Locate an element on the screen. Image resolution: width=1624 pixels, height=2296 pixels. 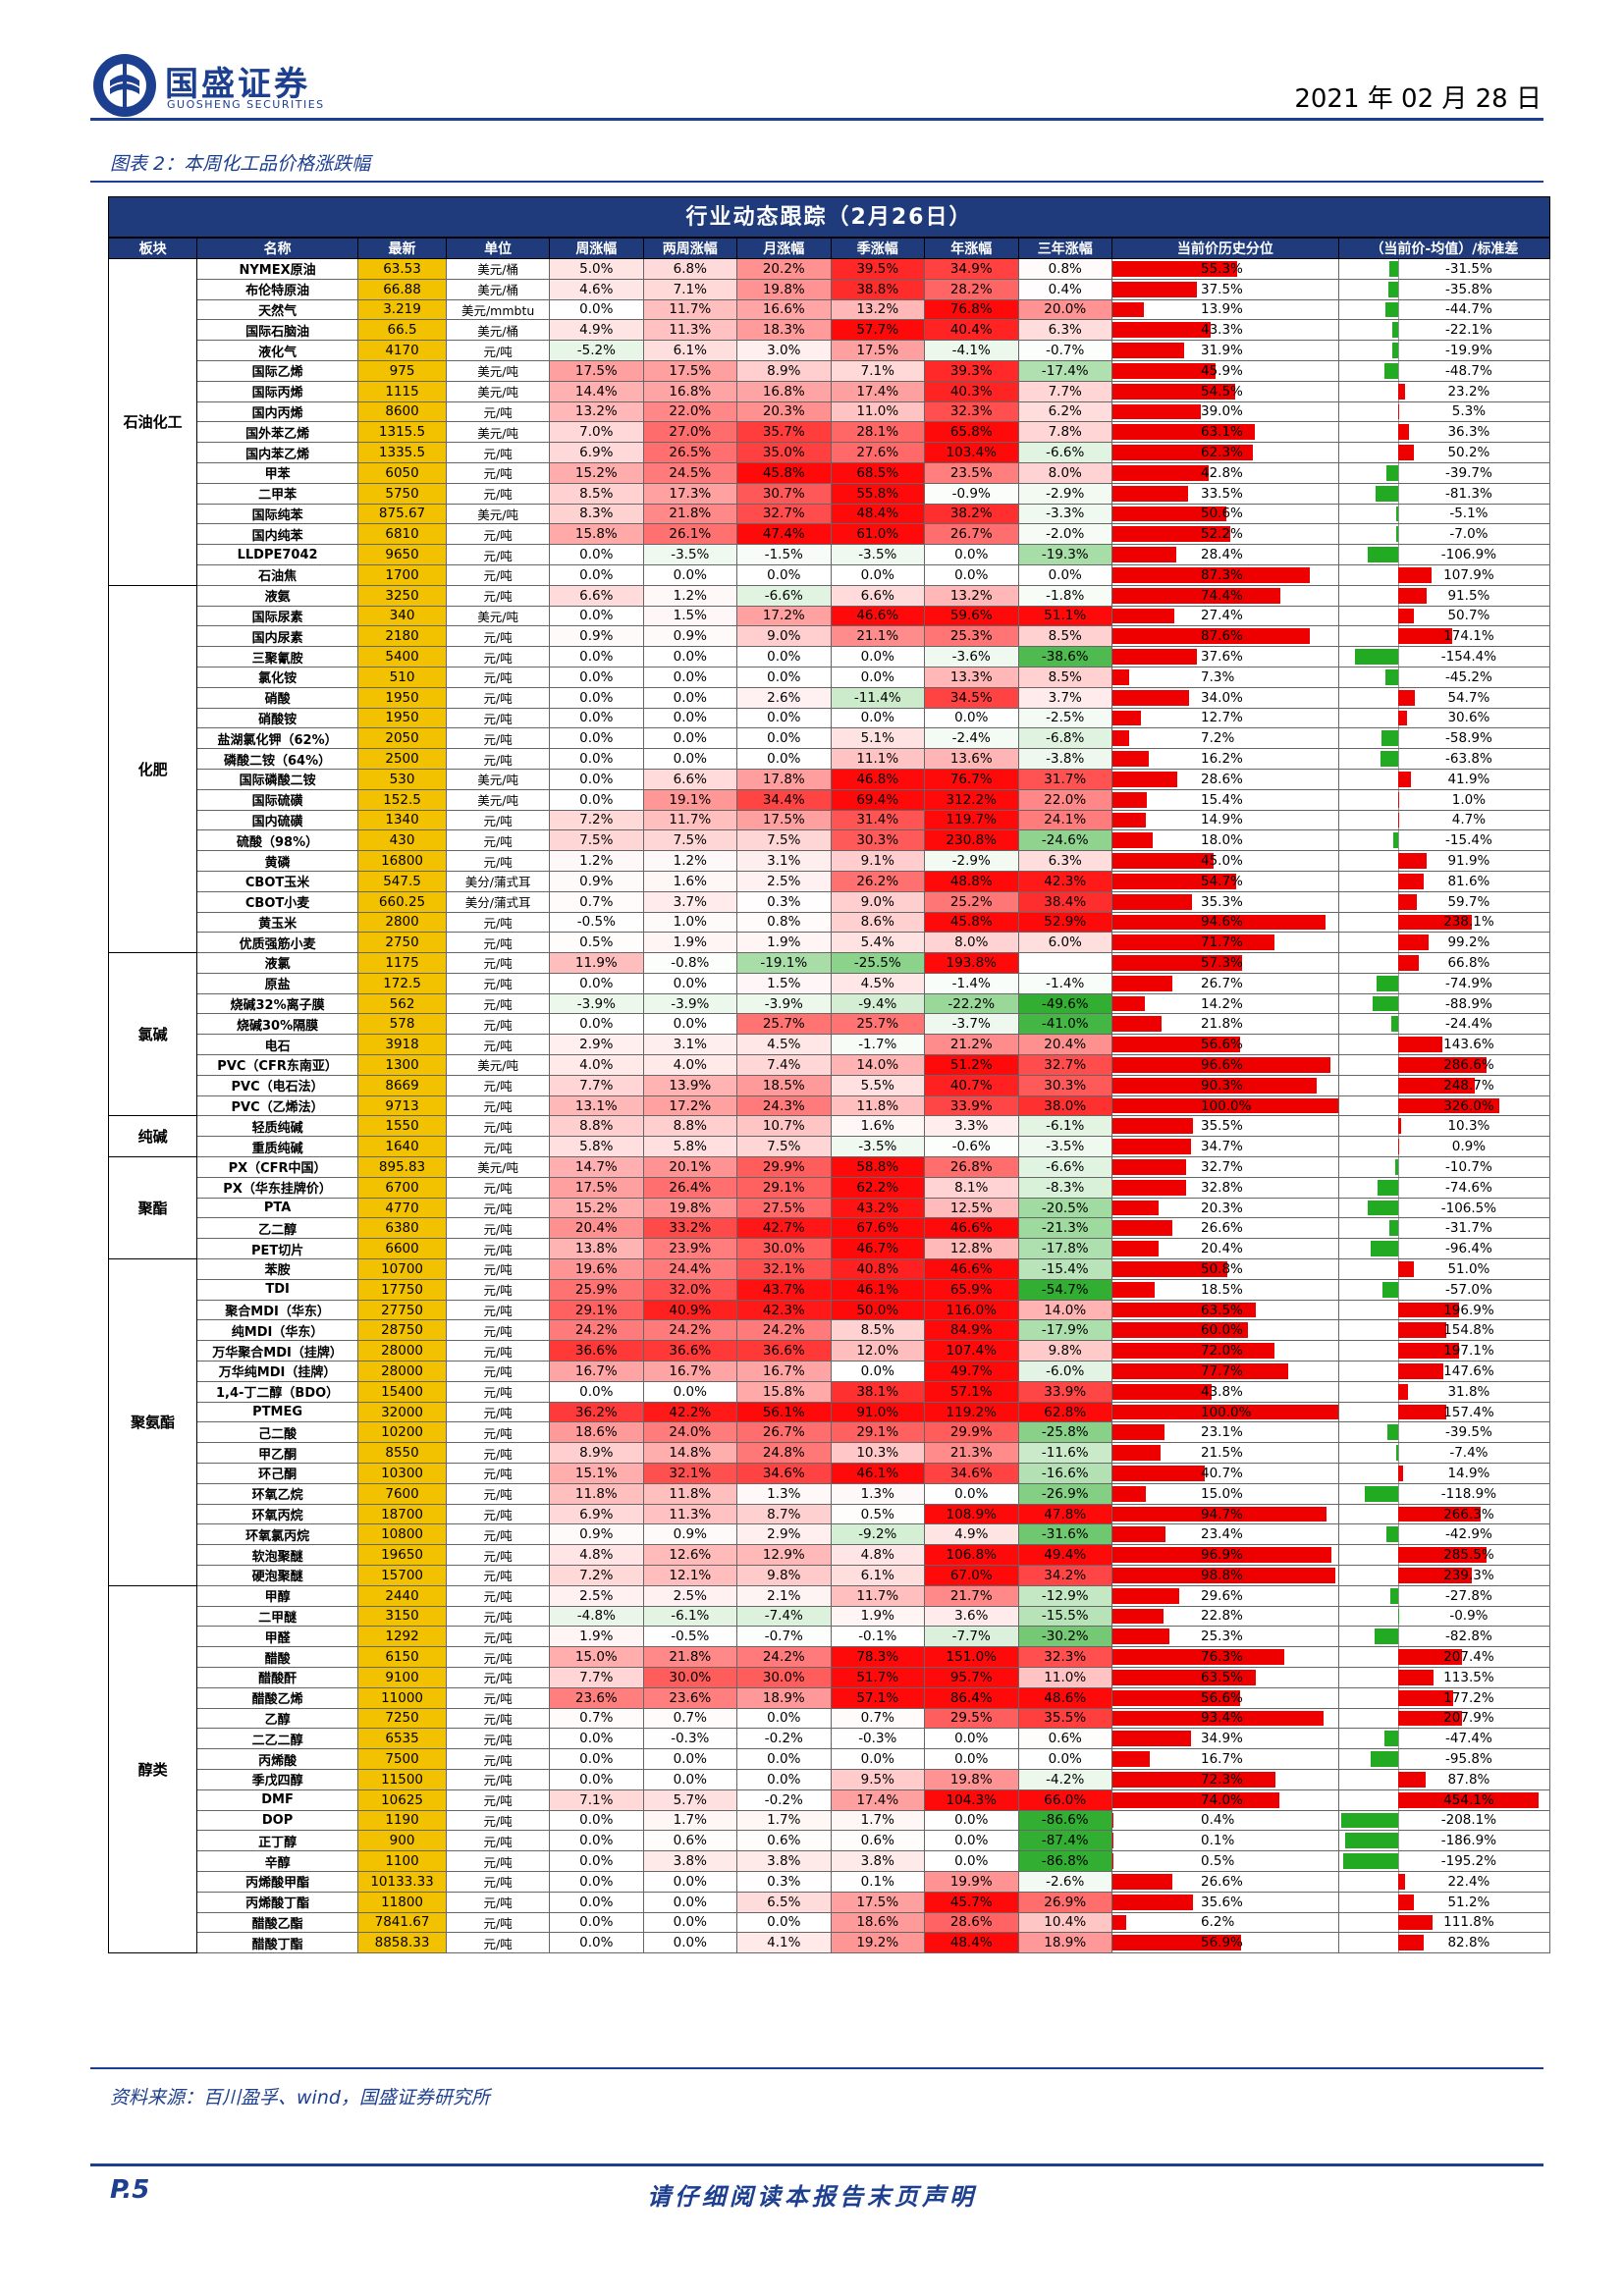
zscore-cell: 177.2% is located at coordinates (1444, 1697).